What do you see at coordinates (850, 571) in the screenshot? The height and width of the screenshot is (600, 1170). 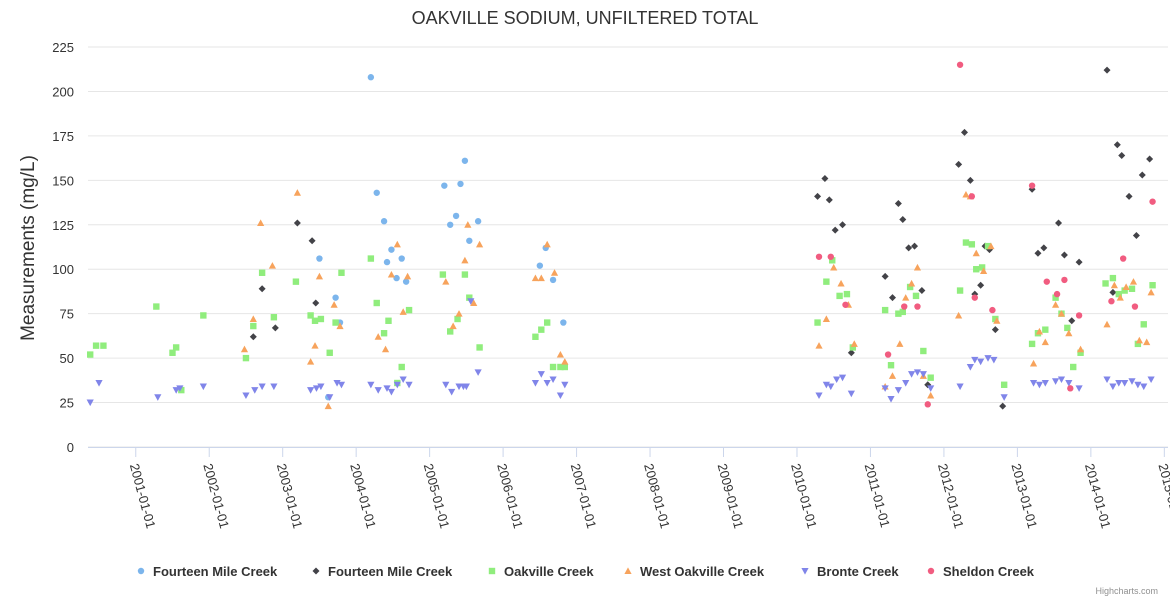 I see `legend-item: Bronte Creek` at bounding box center [850, 571].